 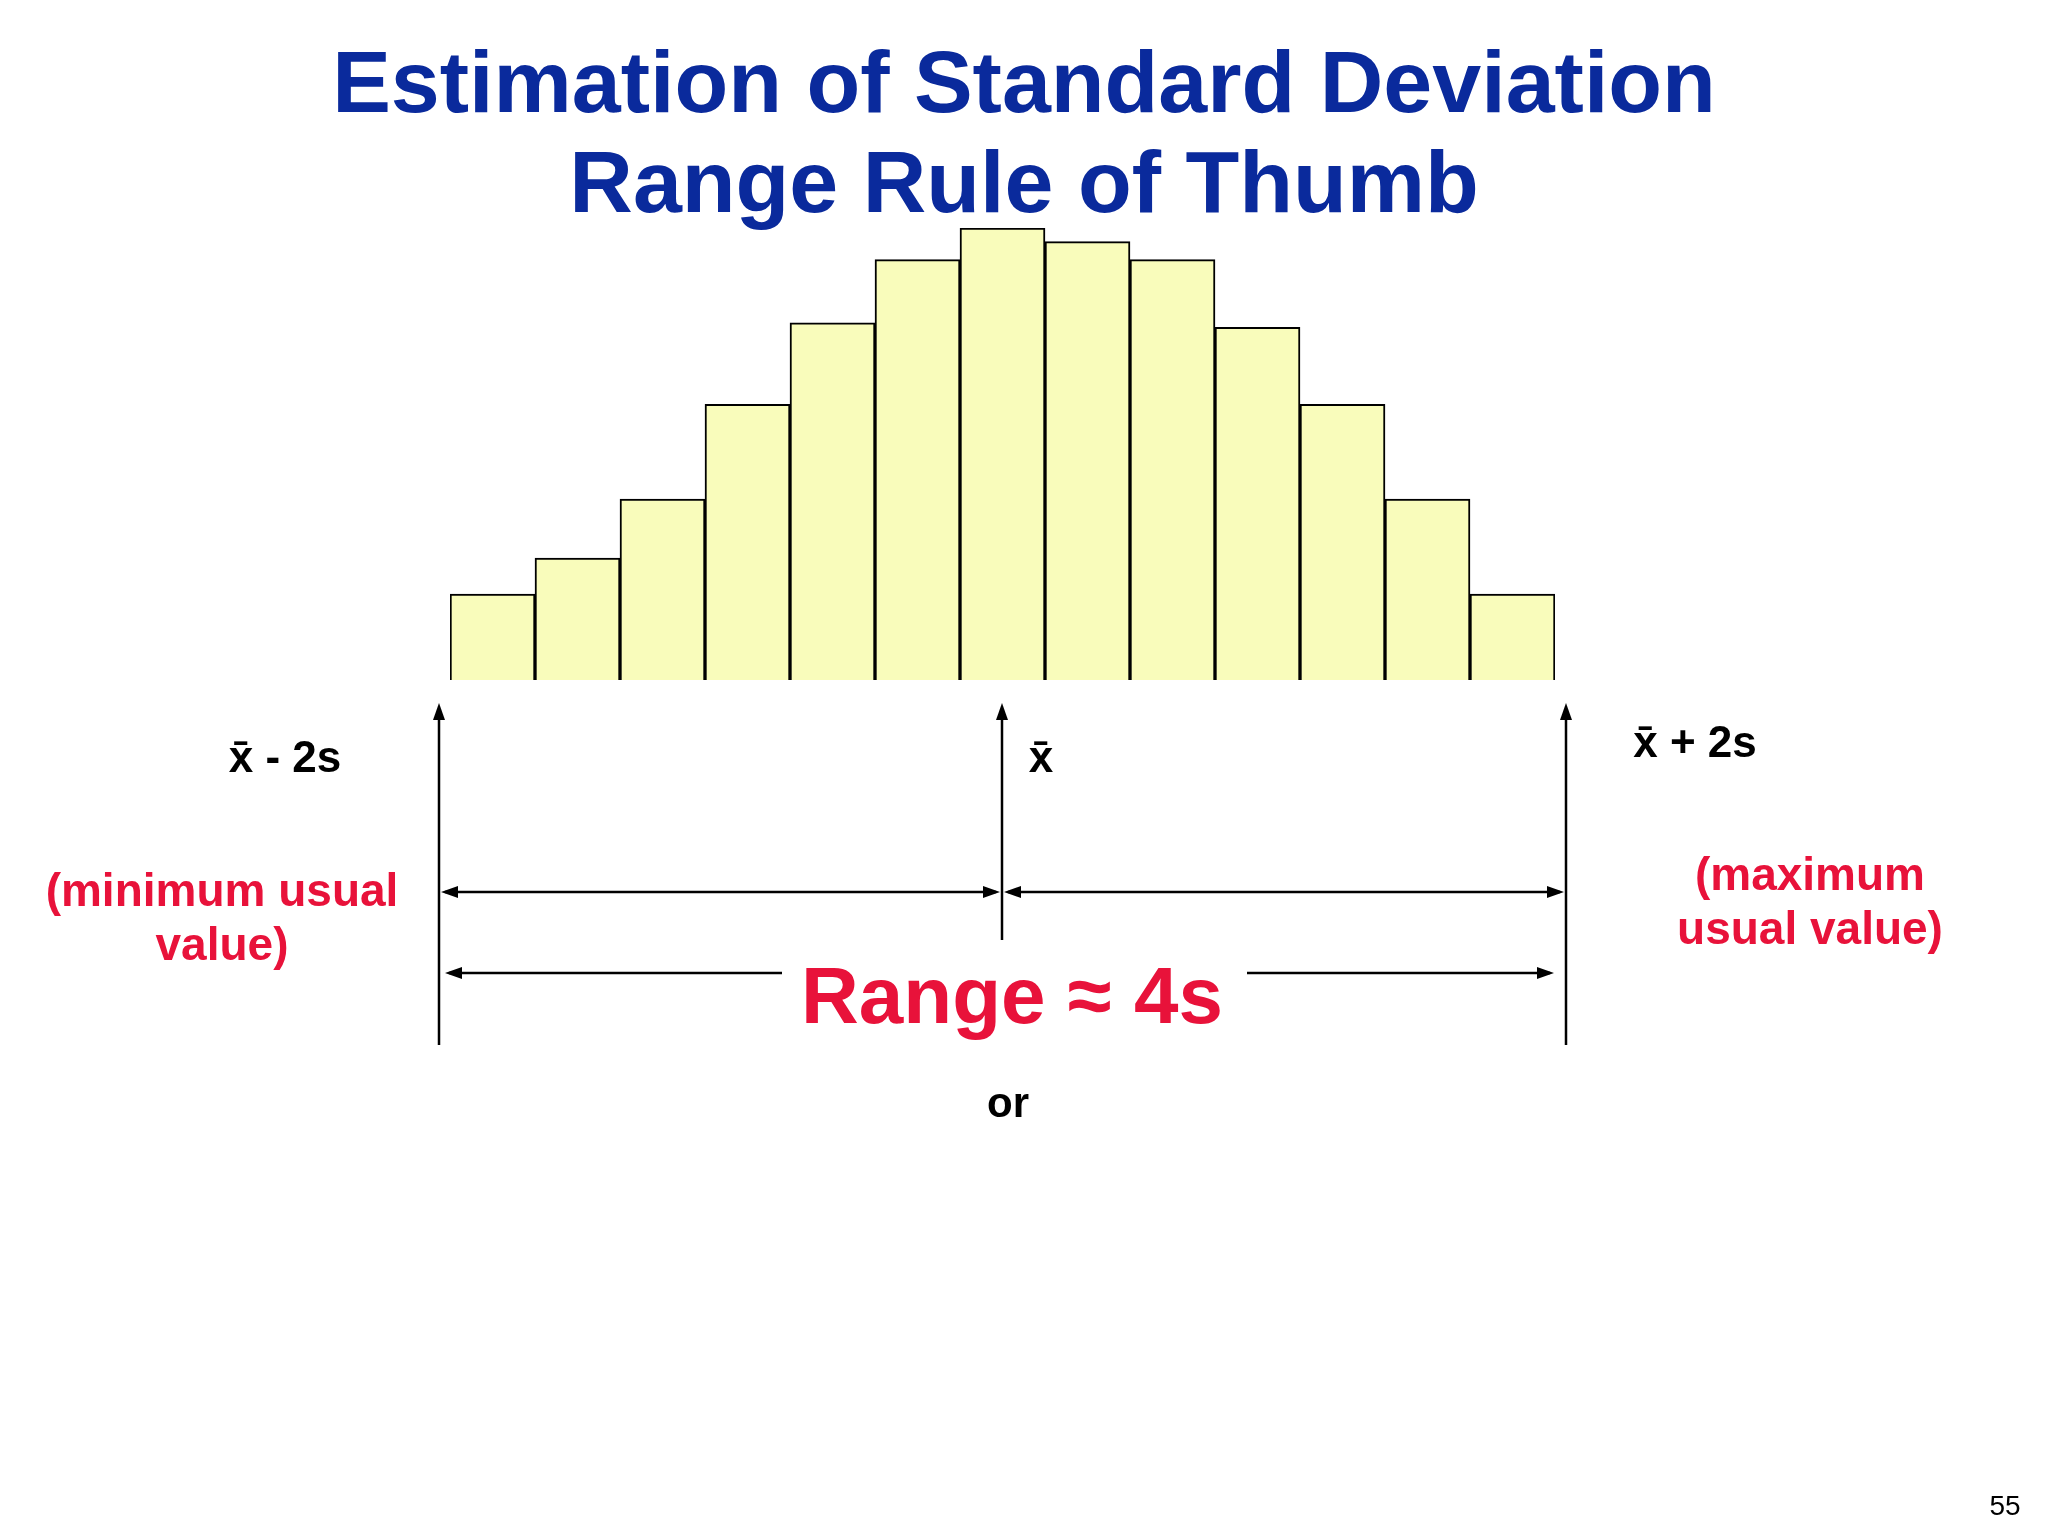 What do you see at coordinates (1695, 742) in the screenshot?
I see `text: x̄ + 2s` at bounding box center [1695, 742].